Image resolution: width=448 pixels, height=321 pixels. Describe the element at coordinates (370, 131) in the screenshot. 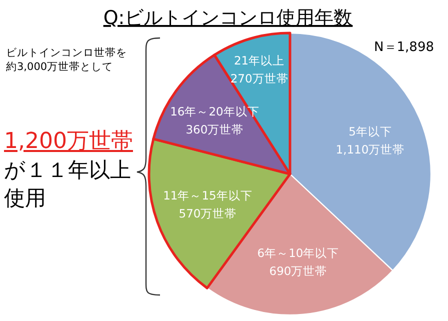

I see `slice-label: 5年以下` at that location.